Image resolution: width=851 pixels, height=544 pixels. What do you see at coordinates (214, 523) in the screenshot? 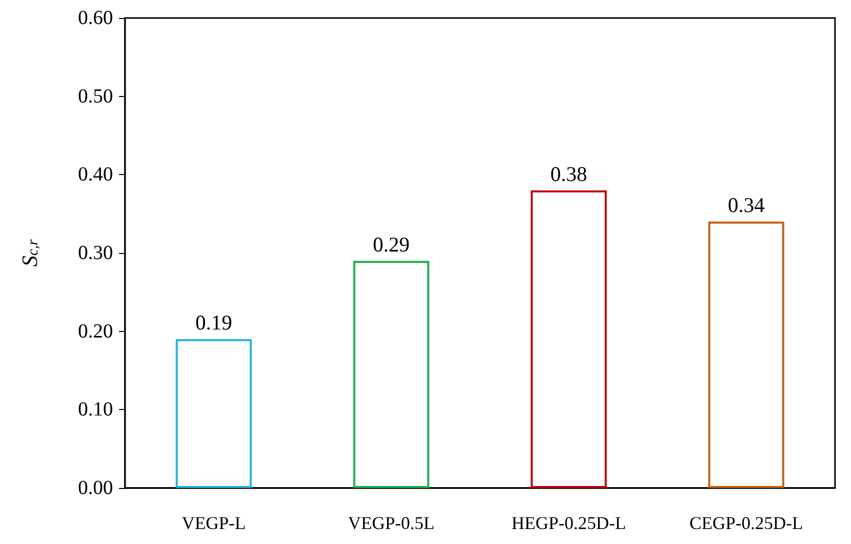
I see `x-tick-label: VEGP-L` at bounding box center [214, 523].